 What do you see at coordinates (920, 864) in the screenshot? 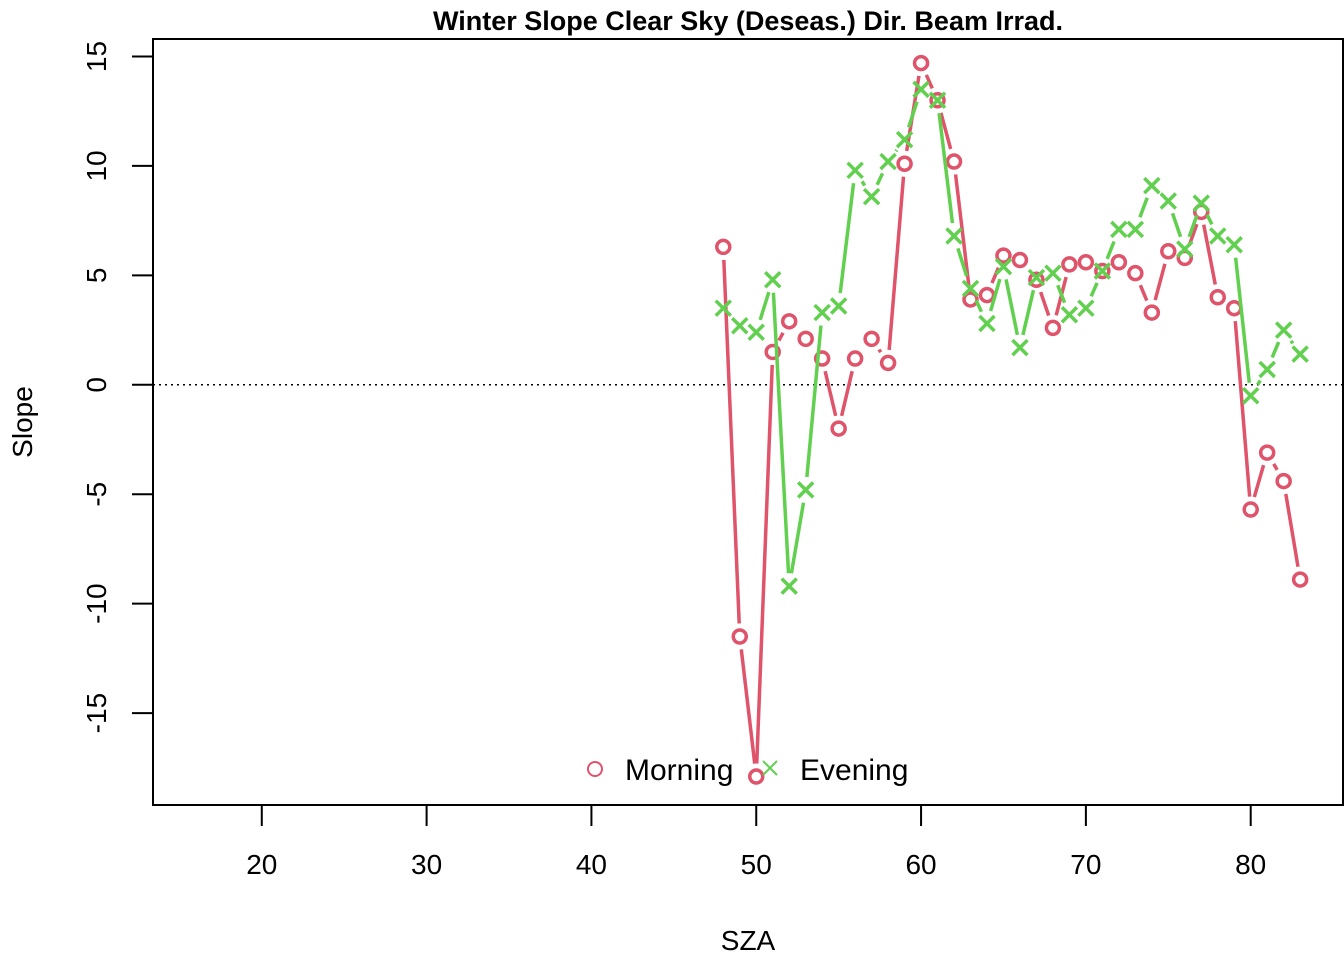
I see `x-tick-label: 60` at bounding box center [920, 864].